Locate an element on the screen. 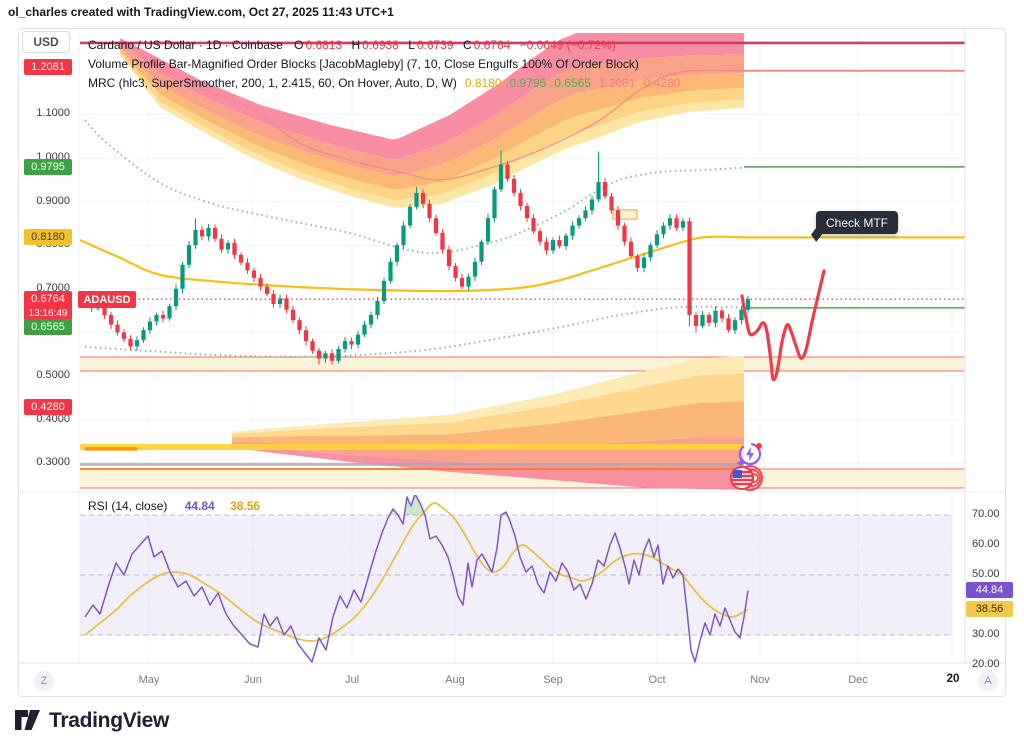 Image resolution: width=1024 pixels, height=751 pixels. price-axis-unit: USD is located at coordinates (46, 42).